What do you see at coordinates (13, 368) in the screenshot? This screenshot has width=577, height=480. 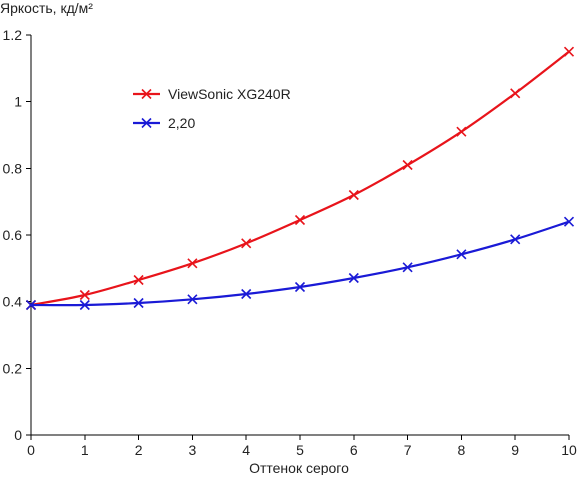 I see `y-tick-label: 0.2` at bounding box center [13, 368].